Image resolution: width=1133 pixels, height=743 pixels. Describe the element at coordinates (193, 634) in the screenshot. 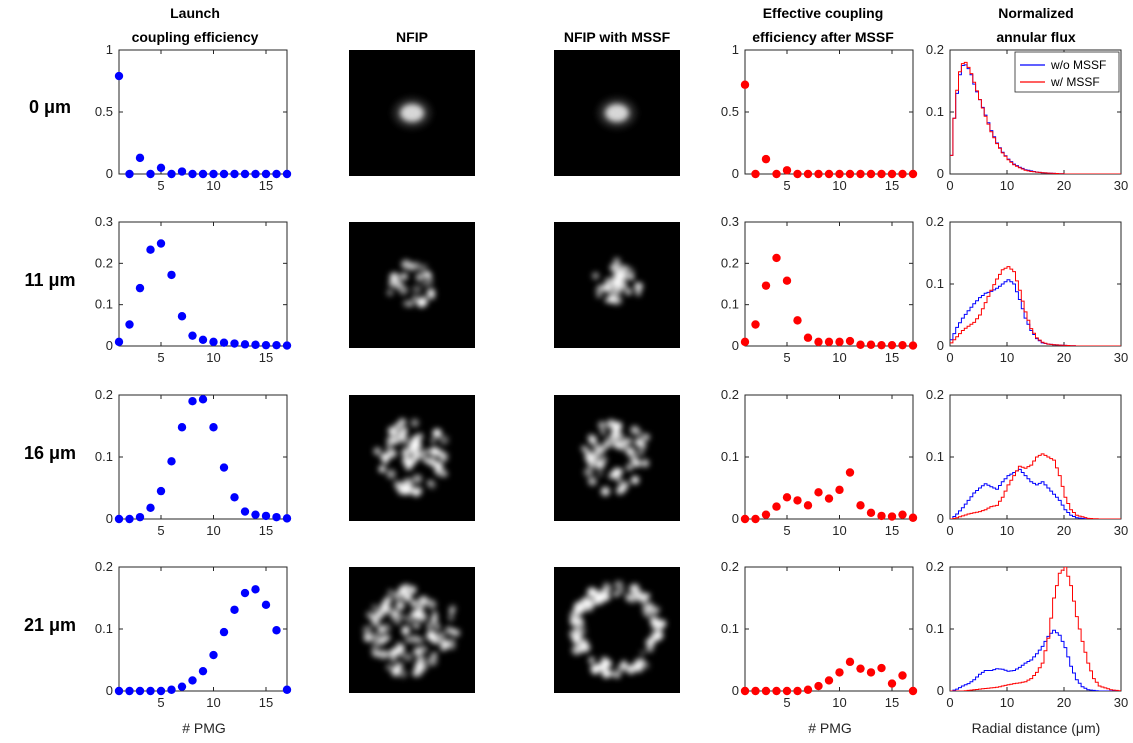

I see `launch-panel-row-3: 5 10 15 0 0.1 0.2` at that location.